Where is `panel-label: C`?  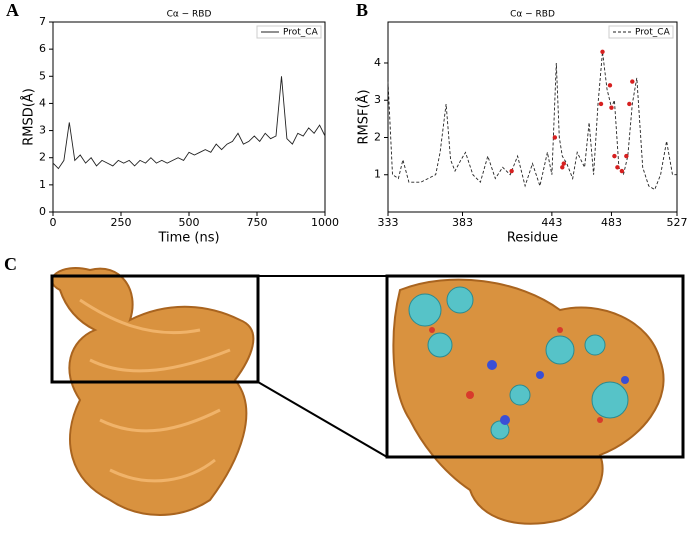
panel-label: C is located at coordinates (10, 264).